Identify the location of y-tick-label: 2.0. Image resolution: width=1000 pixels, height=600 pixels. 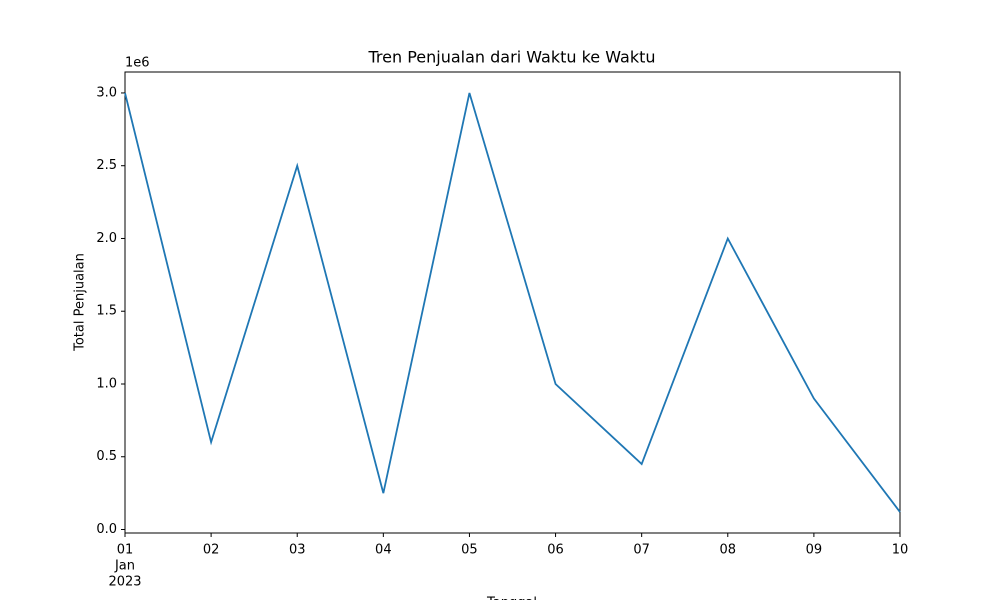
(106, 238).